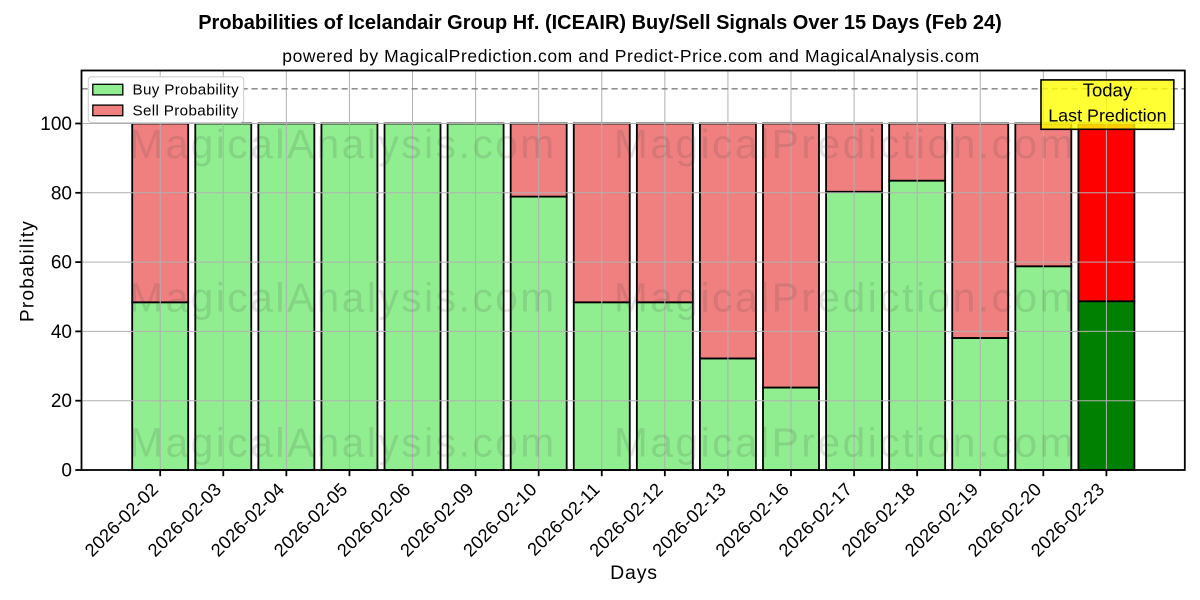 This screenshot has width=1200, height=600. Describe the element at coordinates (56, 124) in the screenshot. I see `svg-text: 100` at that location.